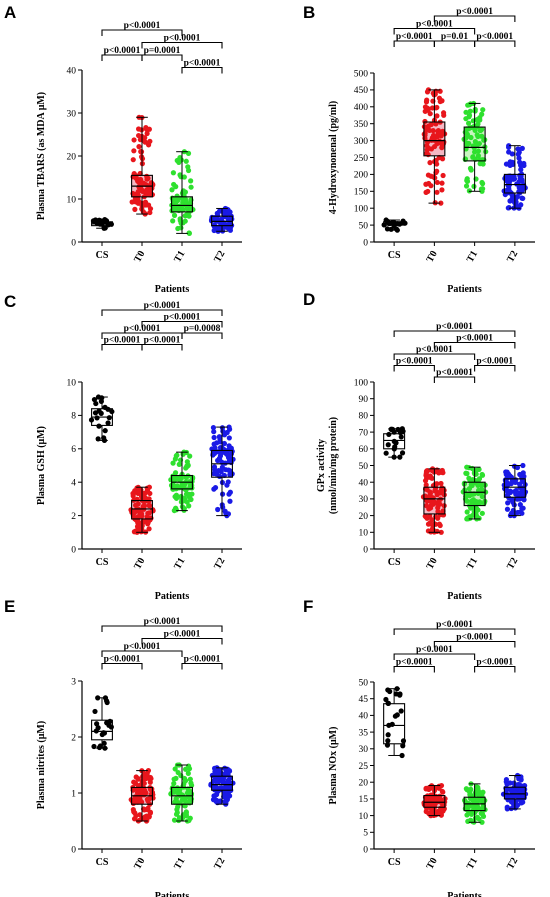  What do you see at coordinates (72, 383) in the screenshot?
I see `y-tick-label: 10` at bounding box center [72, 383].